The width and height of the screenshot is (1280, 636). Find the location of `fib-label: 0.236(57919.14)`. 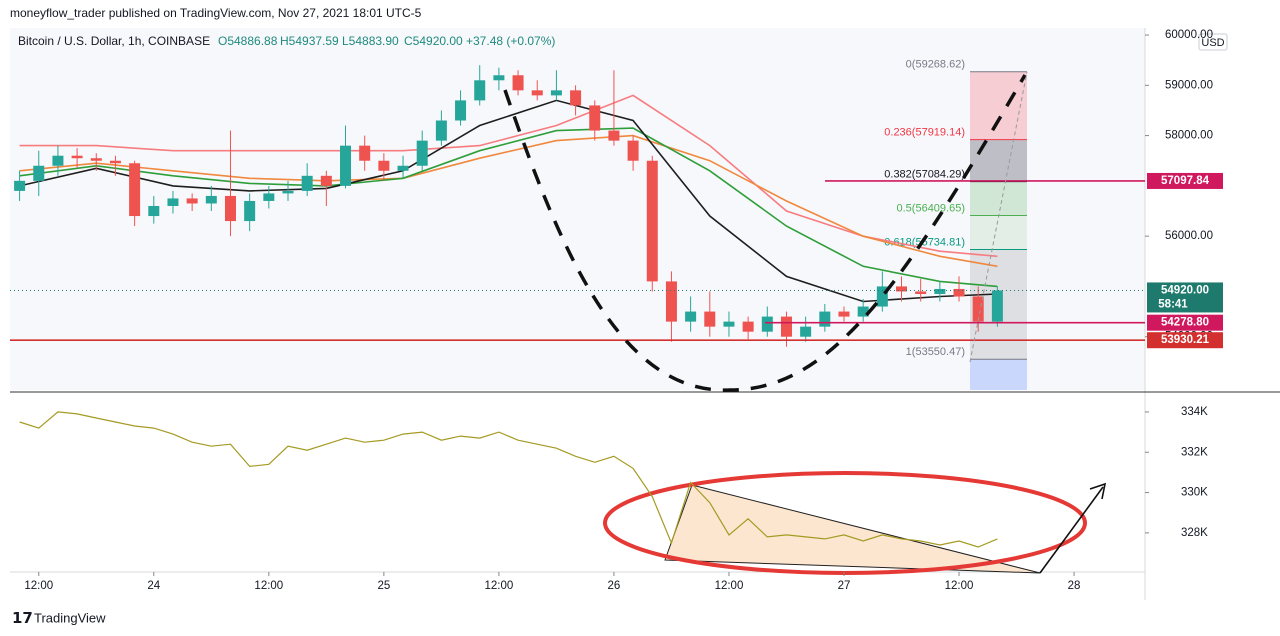

fib-label: 0.236(57919.14) is located at coordinates (924, 133).